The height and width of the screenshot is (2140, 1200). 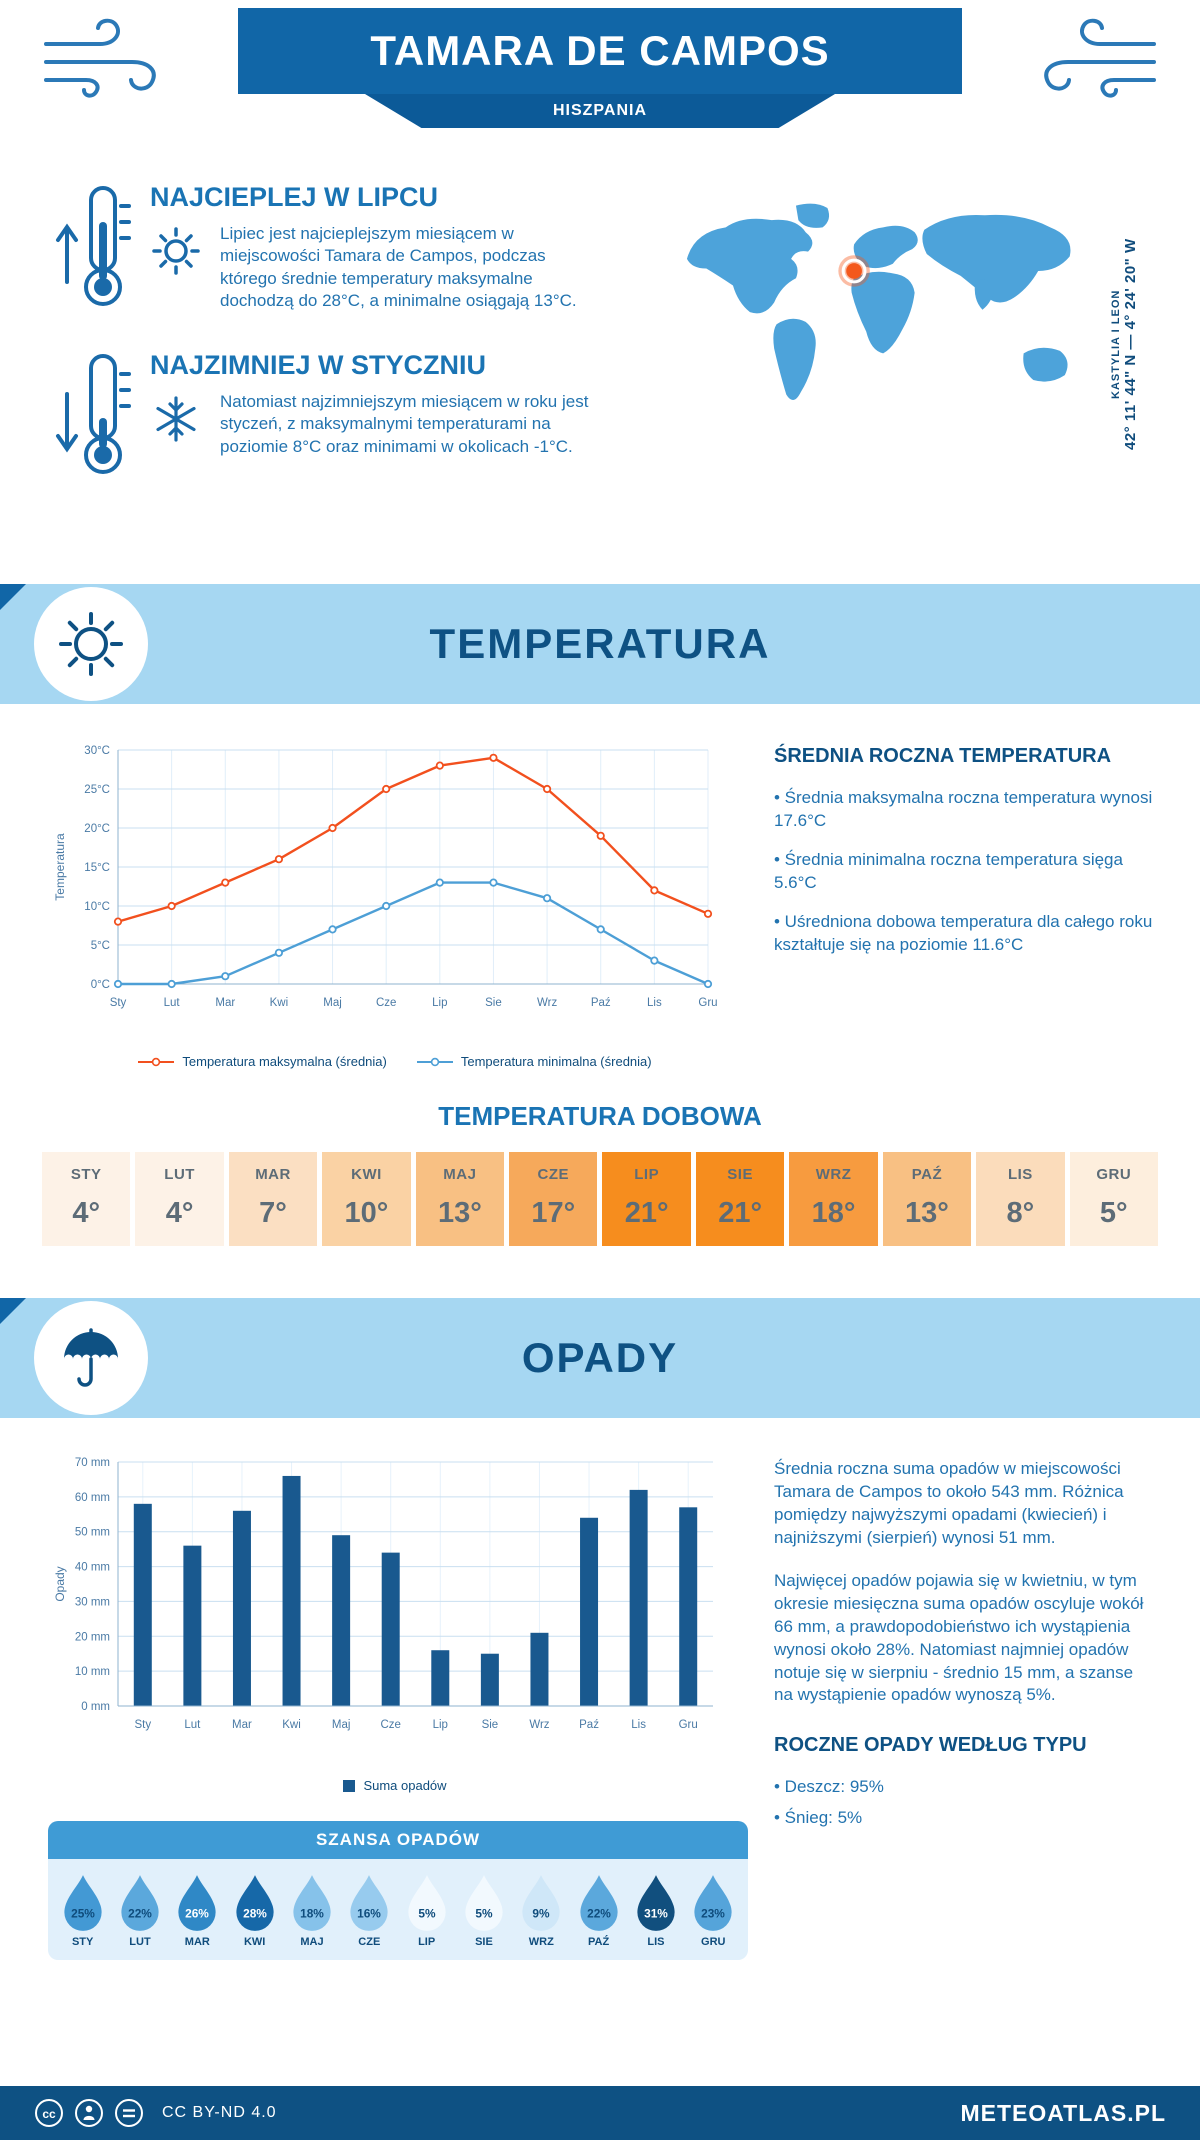 I want to click on attribution-by-icon, so click(x=89, y=2113).